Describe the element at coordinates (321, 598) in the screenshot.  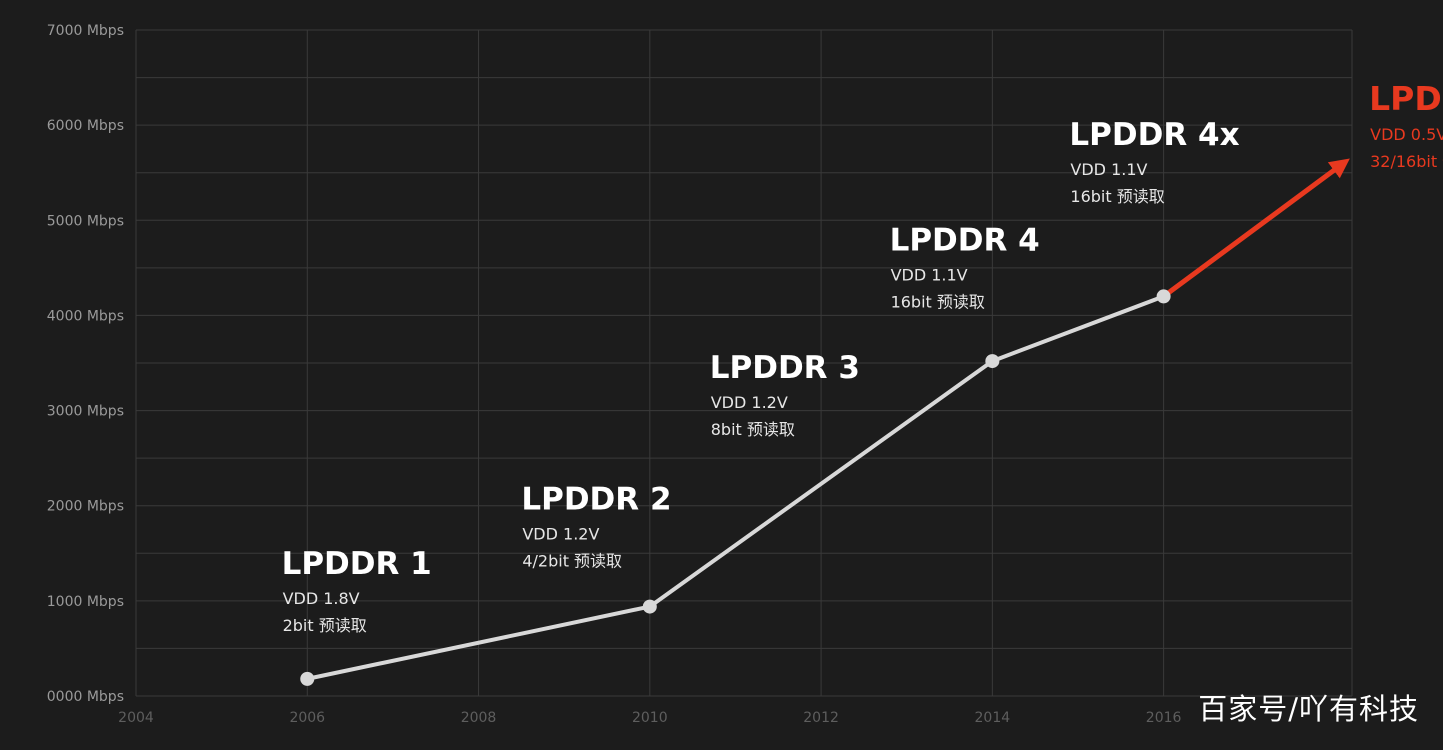
I see `annotation-vdd: VDD 1.8V` at that location.